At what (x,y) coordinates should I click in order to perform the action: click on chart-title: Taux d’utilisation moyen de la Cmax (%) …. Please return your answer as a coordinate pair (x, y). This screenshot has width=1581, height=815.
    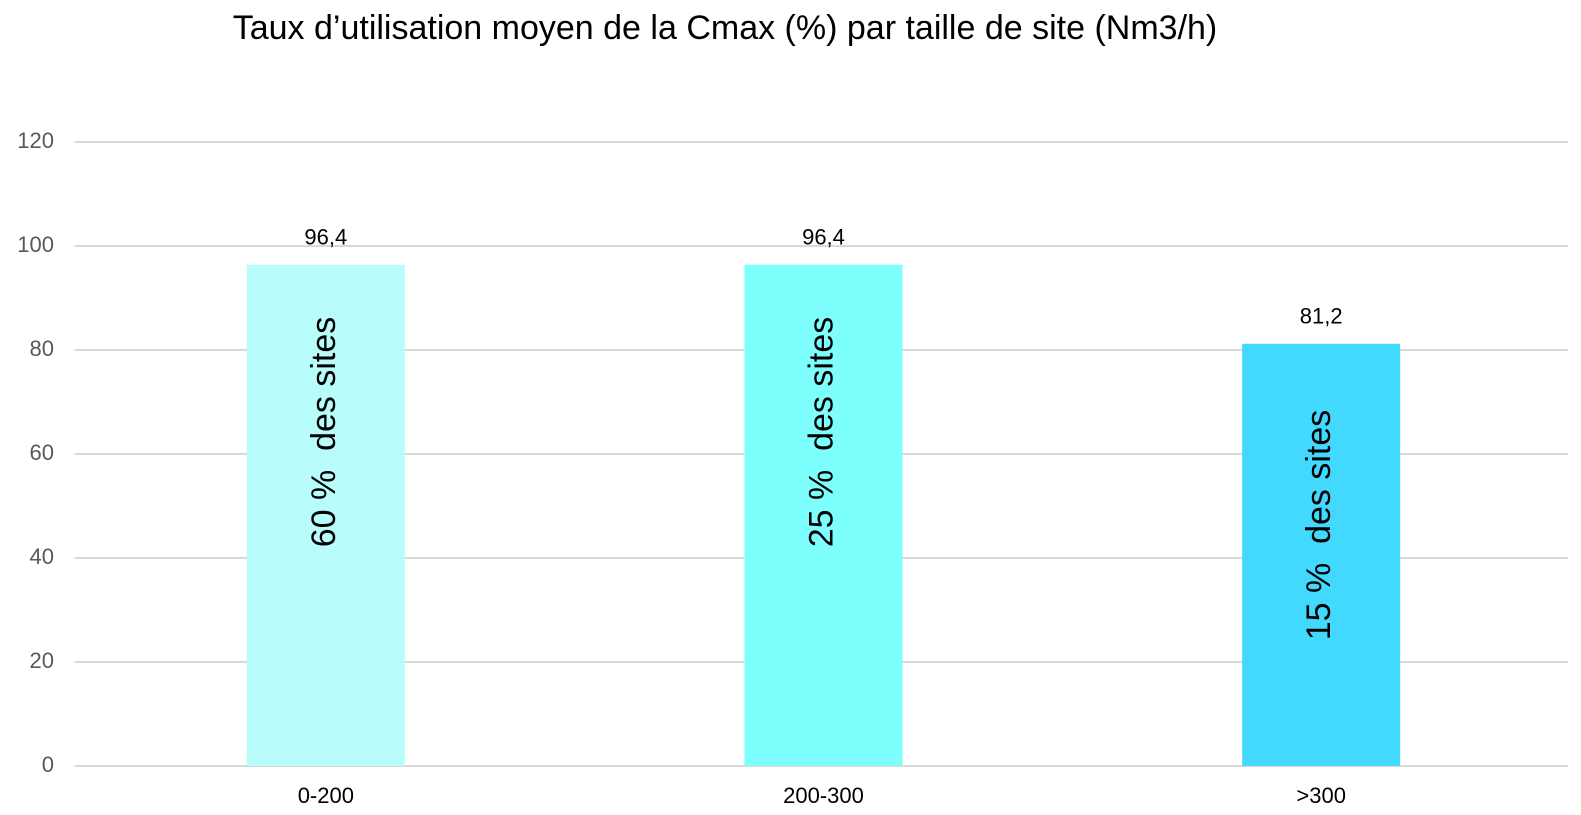
    Looking at the image, I should click on (725, 28).